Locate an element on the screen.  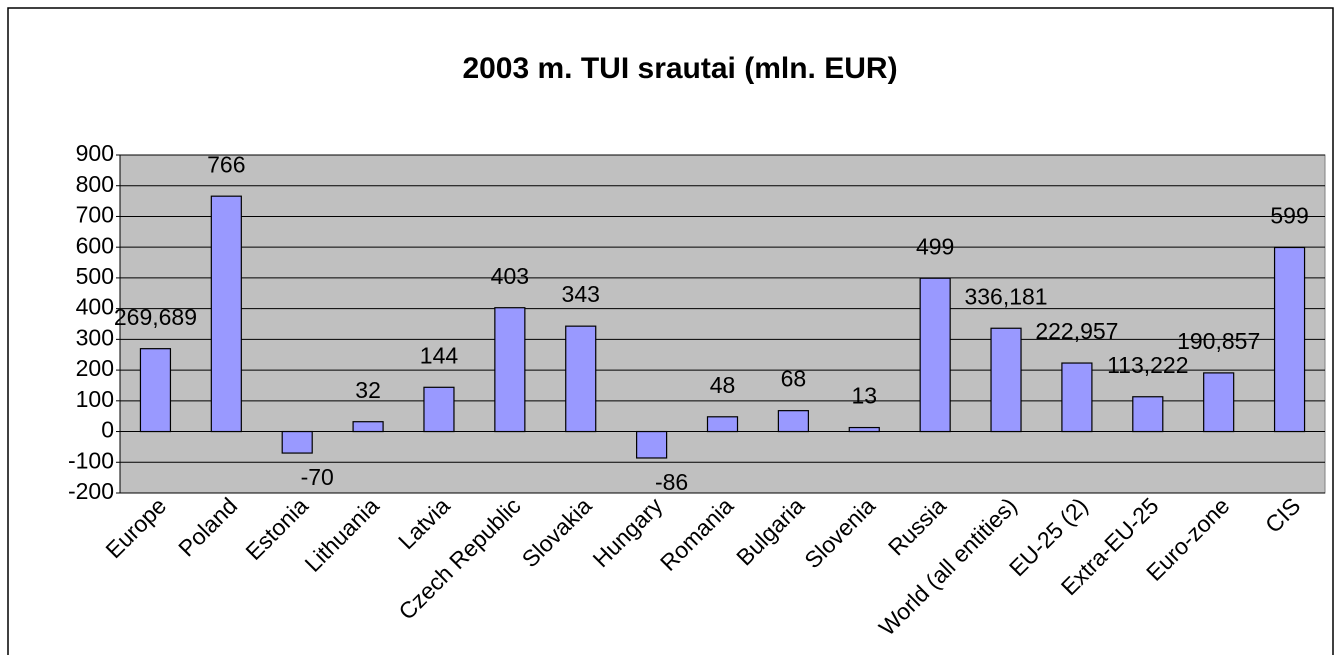
y-tick-label: 900 is located at coordinates (95, 153).